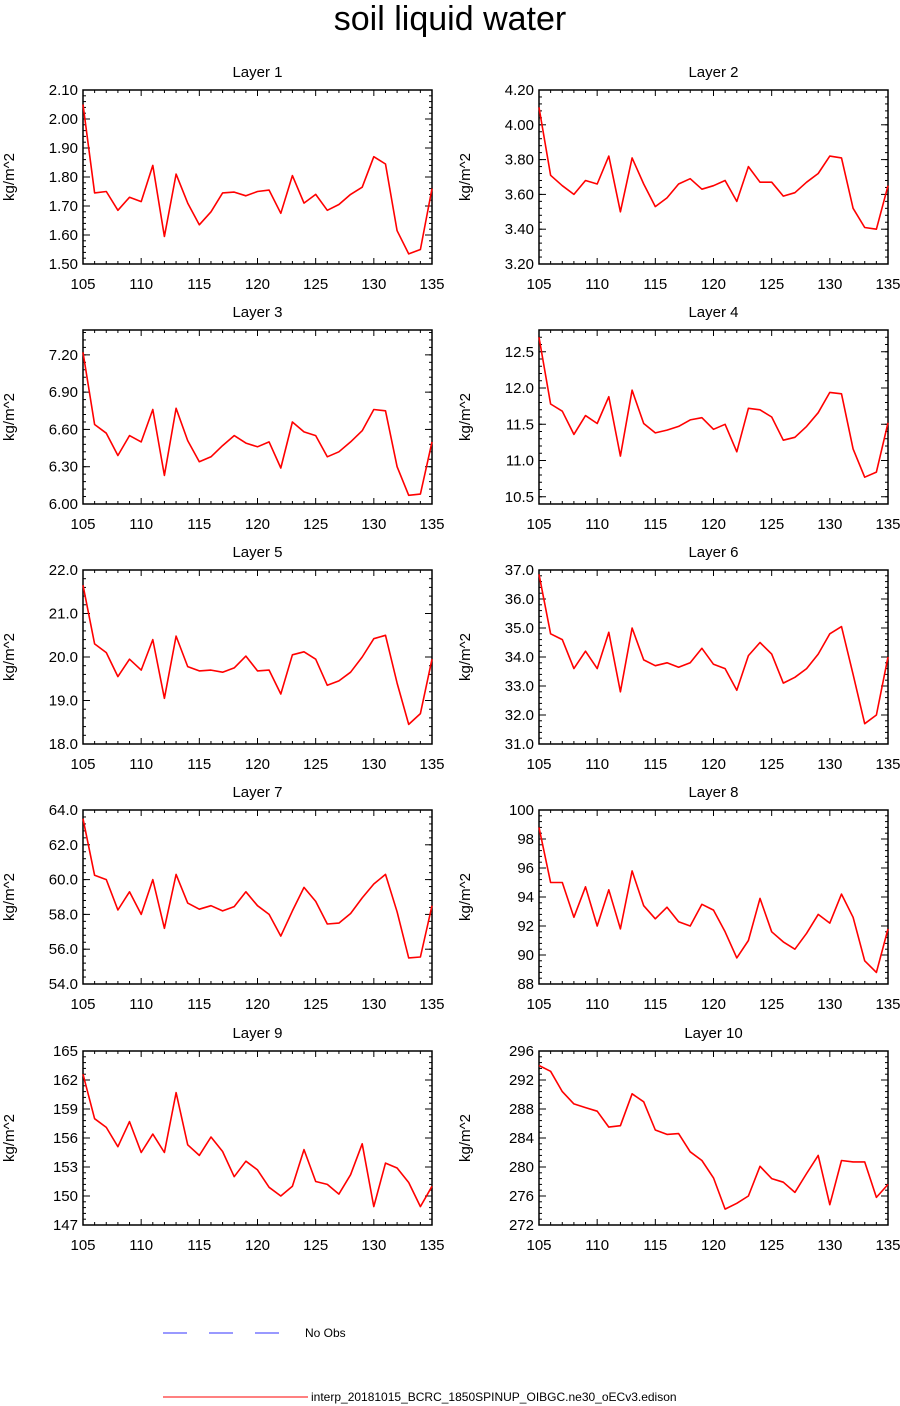 The height and width of the screenshot is (1406, 900). Describe the element at coordinates (519, 715) in the screenshot. I see `y-tick-label: 32.0` at that location.